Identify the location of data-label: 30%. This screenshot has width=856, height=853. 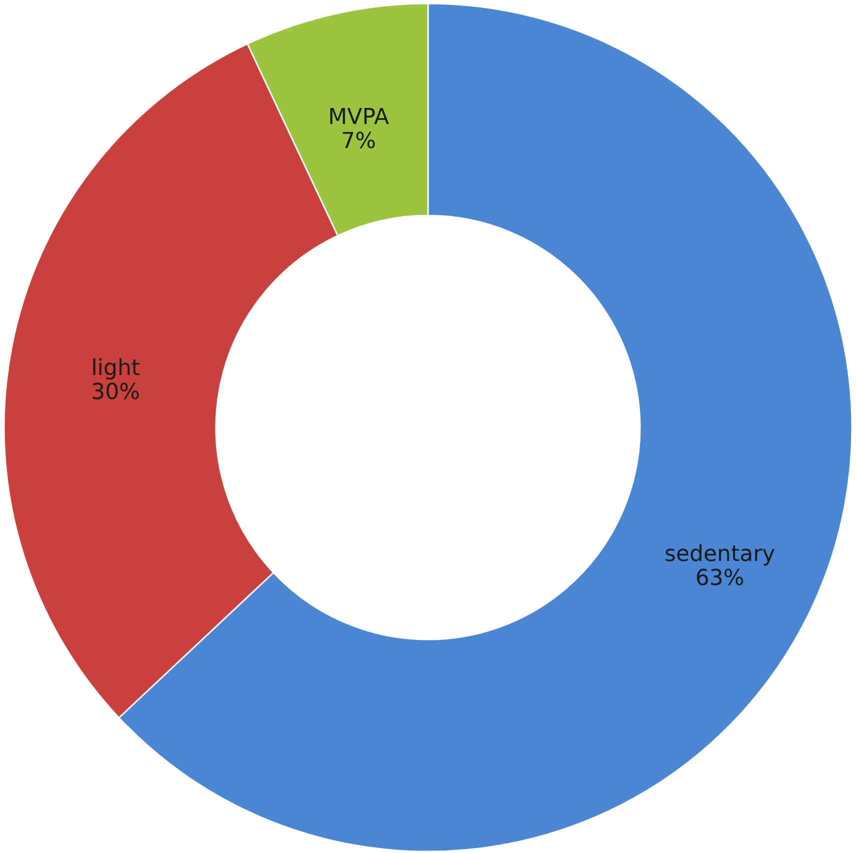
(115, 392).